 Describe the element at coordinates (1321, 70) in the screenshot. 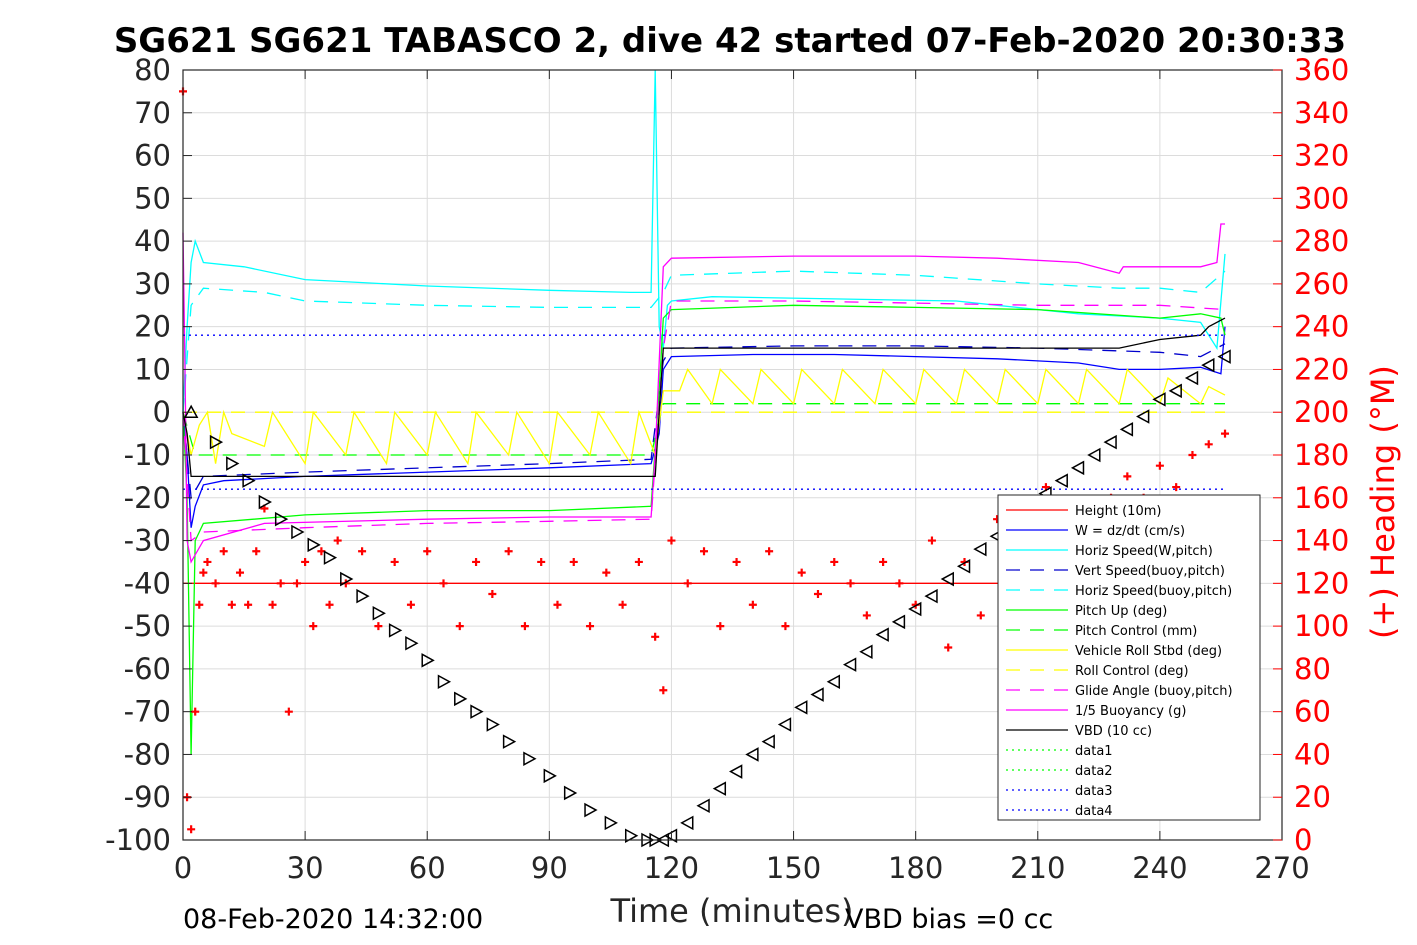

I see `y2-tick-label-18: 360` at that location.